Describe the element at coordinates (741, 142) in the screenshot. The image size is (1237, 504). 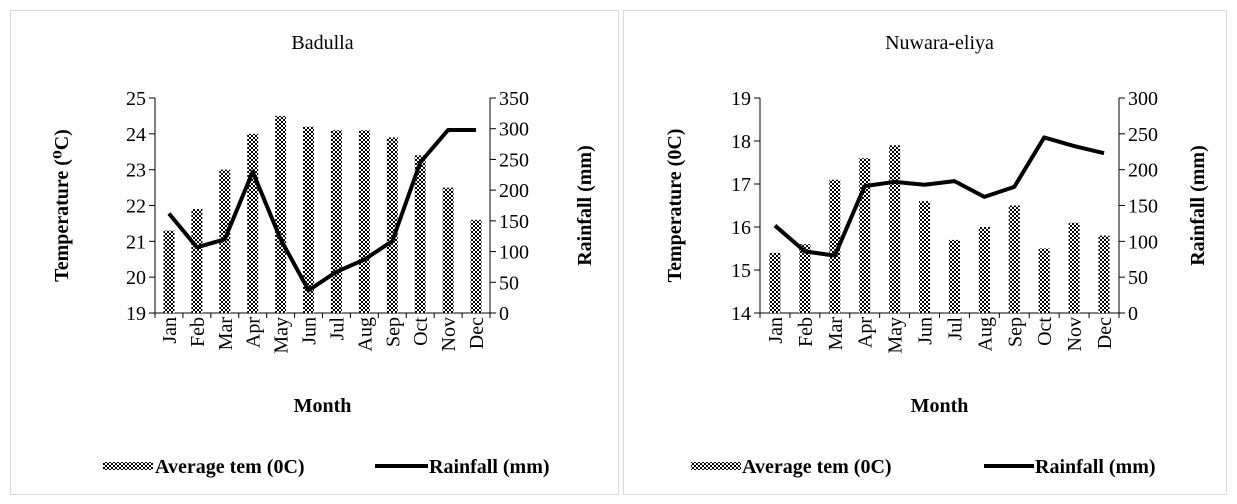
I see `left-tick-label: 18` at that location.